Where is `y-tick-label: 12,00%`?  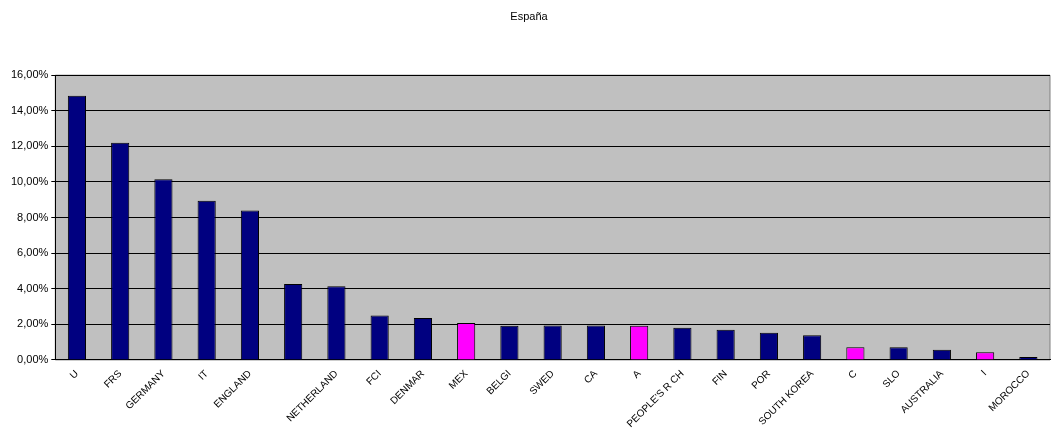 y-tick-label: 12,00% is located at coordinates (30, 145).